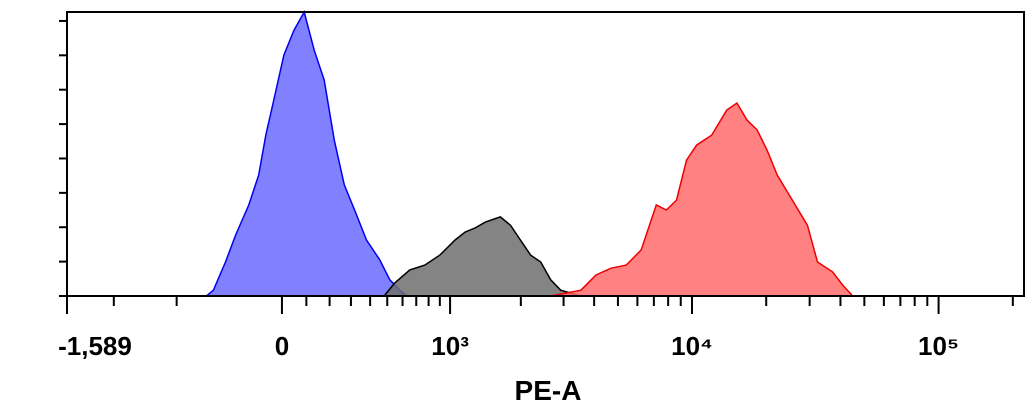 This screenshot has height=414, width=1025. What do you see at coordinates (450, 346) in the screenshot?
I see `x-tick-label: 10³` at bounding box center [450, 346].